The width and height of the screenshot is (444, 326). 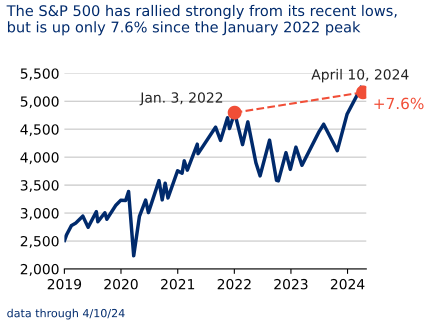 What do you see at coordinates (181, 99) in the screenshot?
I see `annotation: Jan. 3, 2022` at bounding box center [181, 99].